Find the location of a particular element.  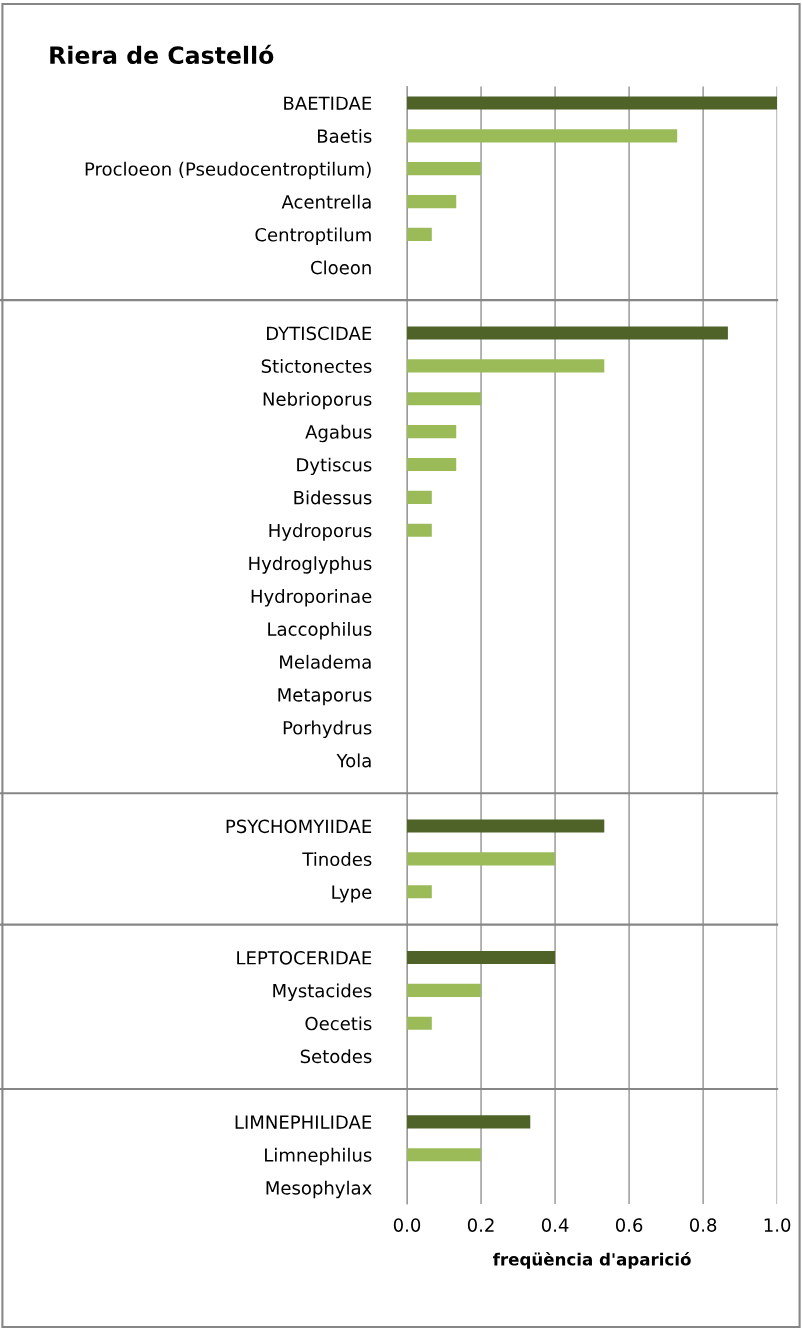

y-tick-label: Hydroporinae is located at coordinates (311, 598).